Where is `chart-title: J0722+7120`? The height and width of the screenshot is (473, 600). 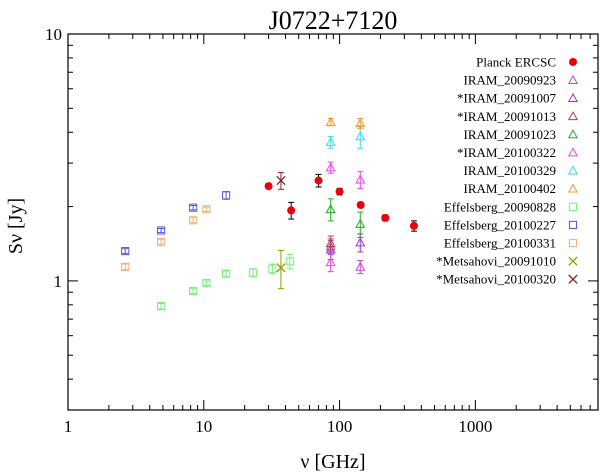 chart-title: J0722+7120 is located at coordinates (333, 20).